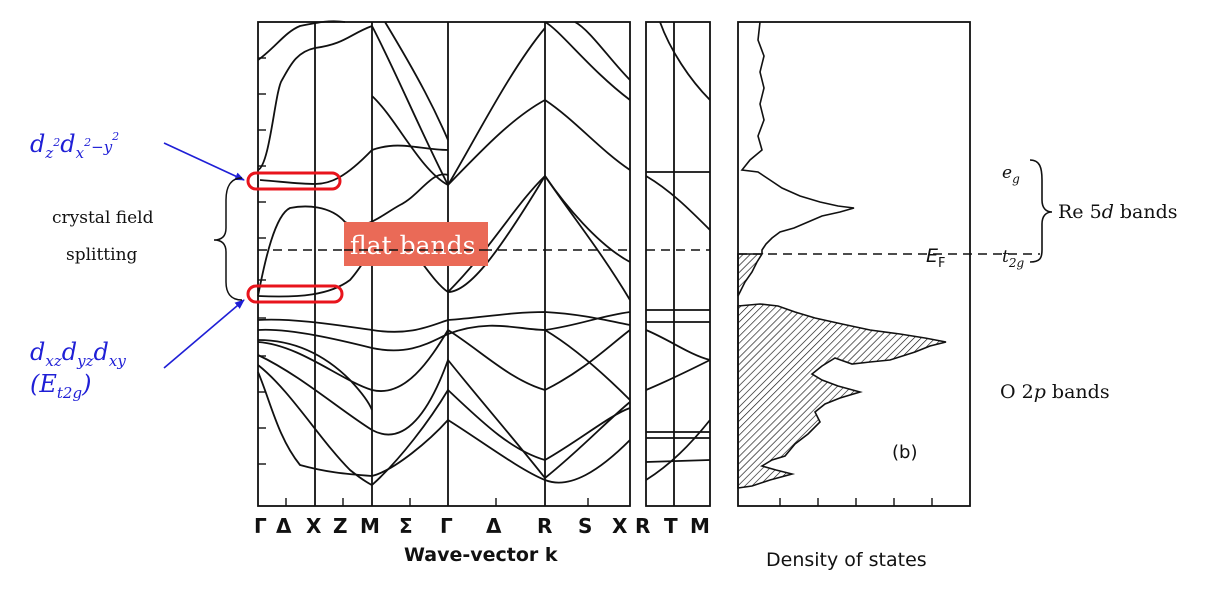 The width and height of the screenshot is (1228, 600). Describe the element at coordinates (78, 354) in the screenshot. I see `t2g-orbitals-label: dxzdyzdxy` at that location.